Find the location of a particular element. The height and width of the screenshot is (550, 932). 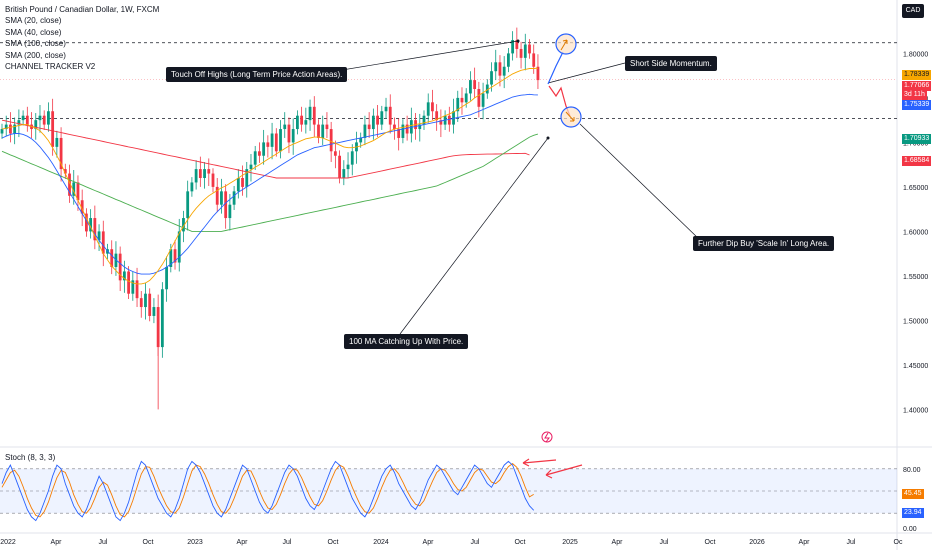

event-marker-icon is located at coordinates (547, 437).